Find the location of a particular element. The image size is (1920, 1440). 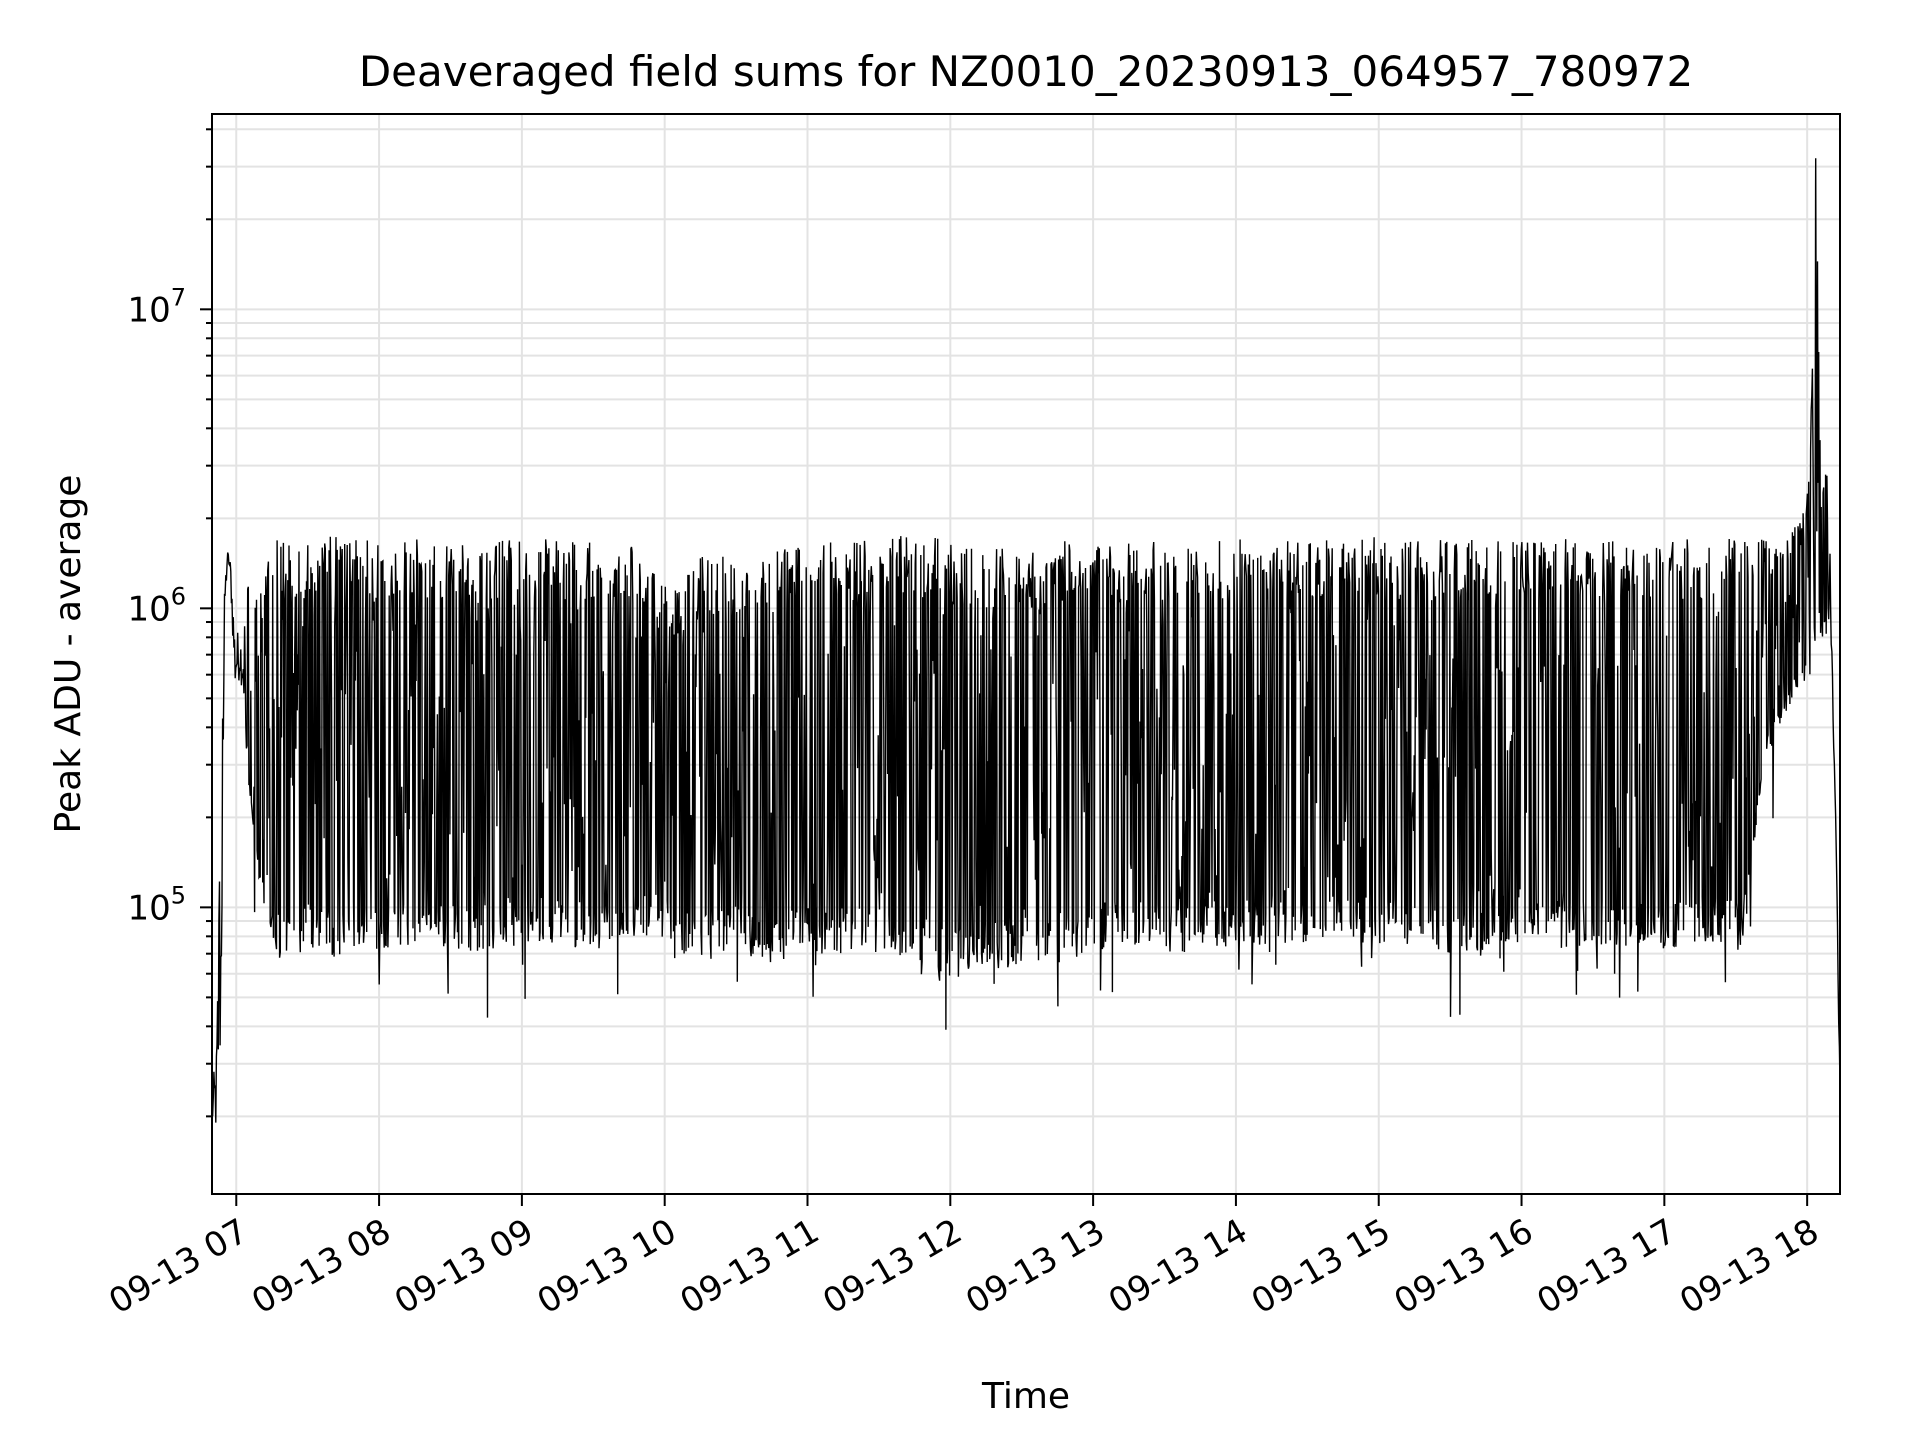

x-axis-title: Time is located at coordinates (1025, 1396).